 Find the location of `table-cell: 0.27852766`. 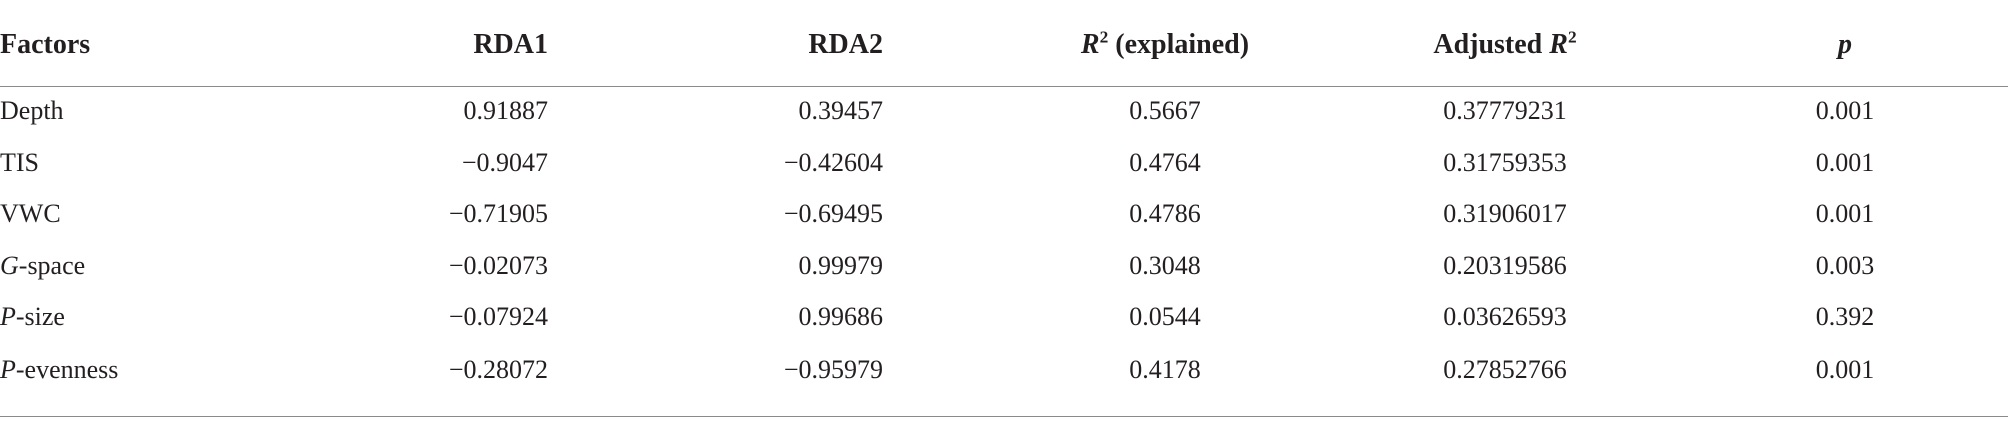

table-cell: 0.27852766 is located at coordinates (1505, 369).